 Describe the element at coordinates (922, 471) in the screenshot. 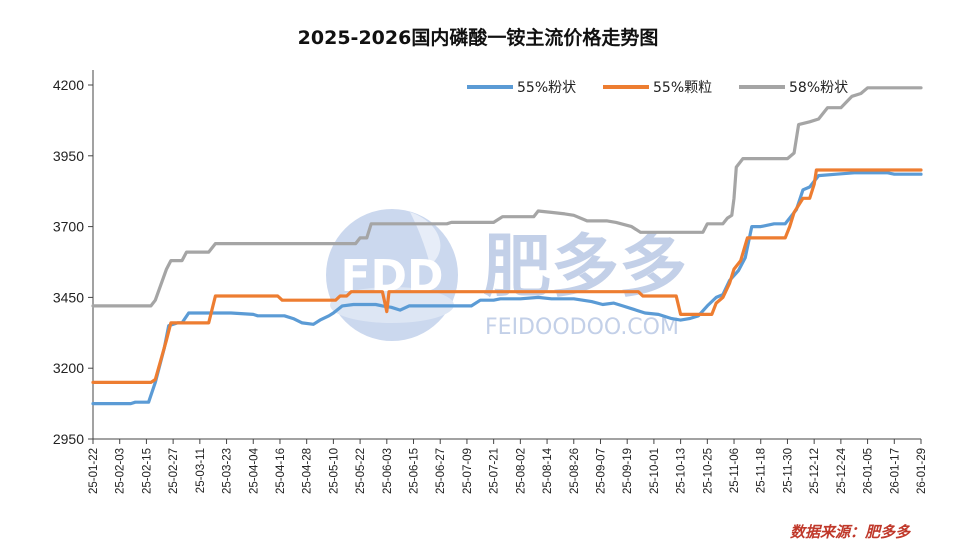

I see `x-tick-label: 26-01-29` at that location.